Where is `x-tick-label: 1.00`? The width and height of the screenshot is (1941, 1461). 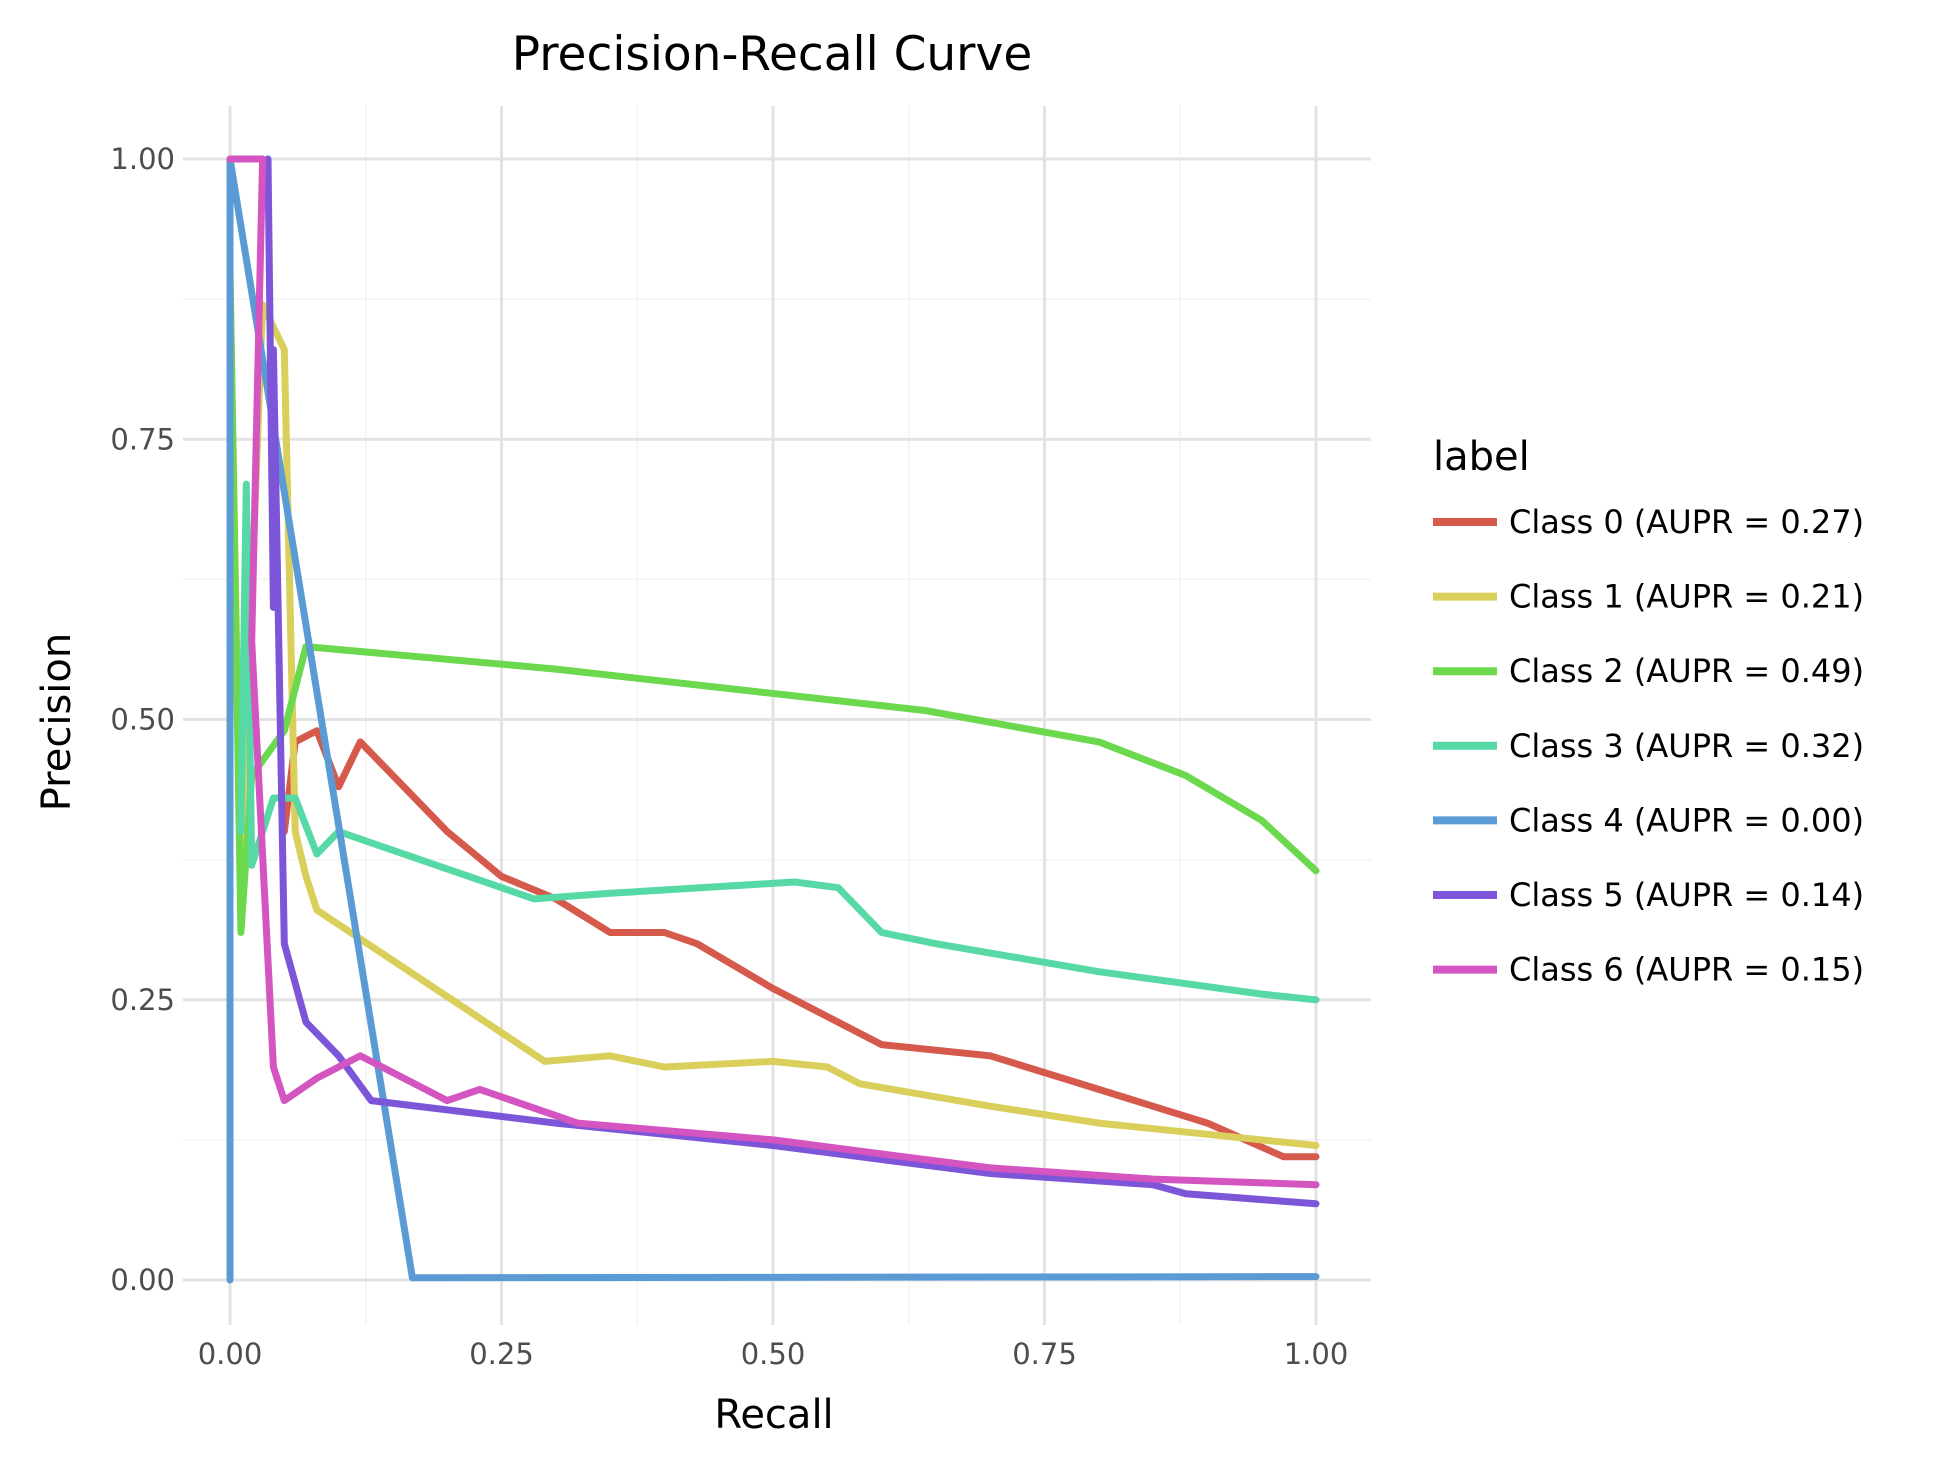 x-tick-label: 1.00 is located at coordinates (1316, 1354).